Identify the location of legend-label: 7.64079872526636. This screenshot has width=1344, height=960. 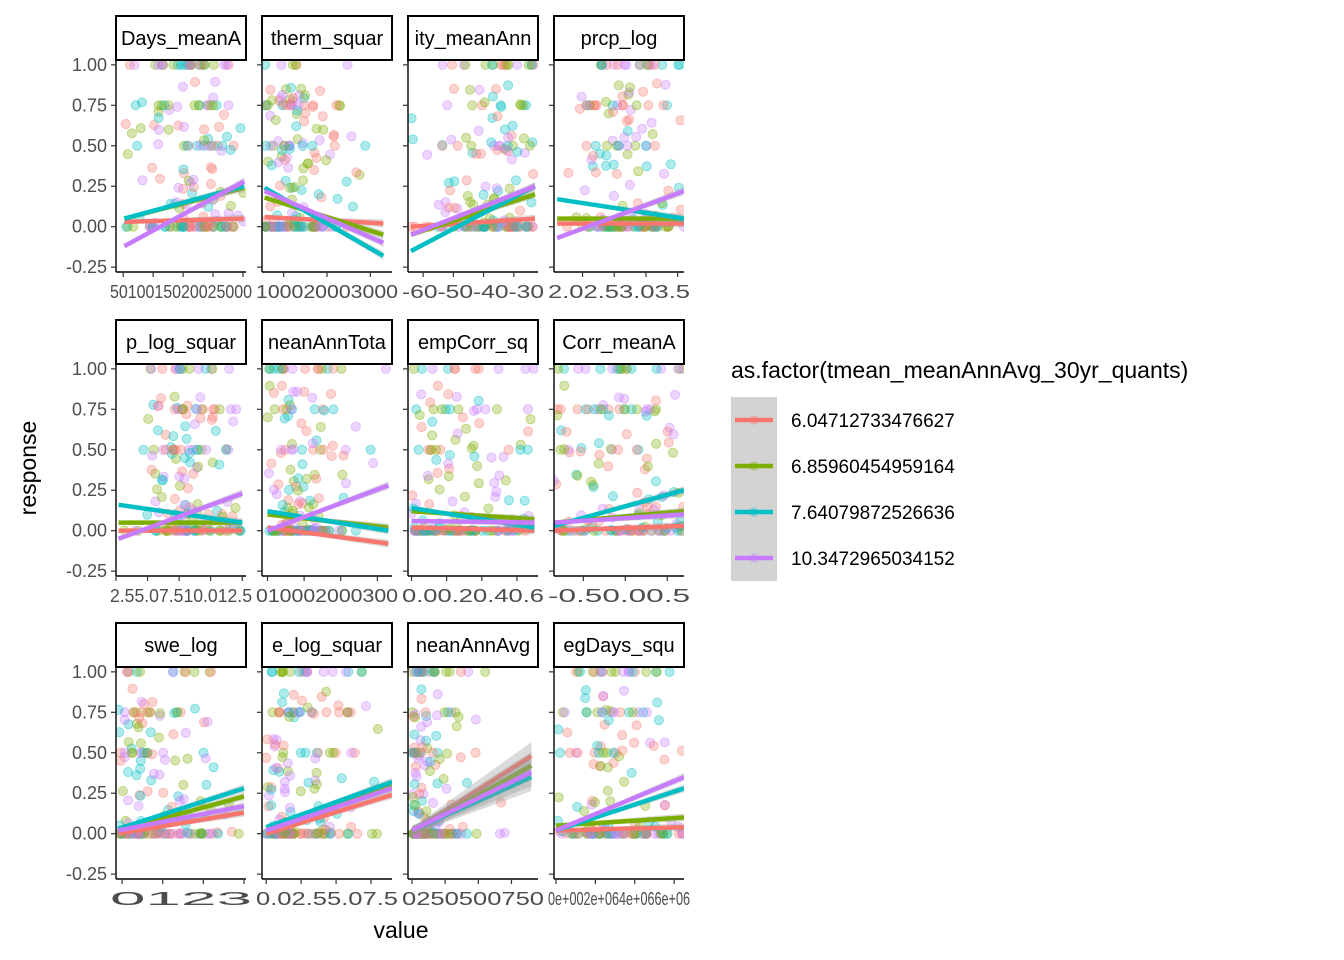
(873, 513).